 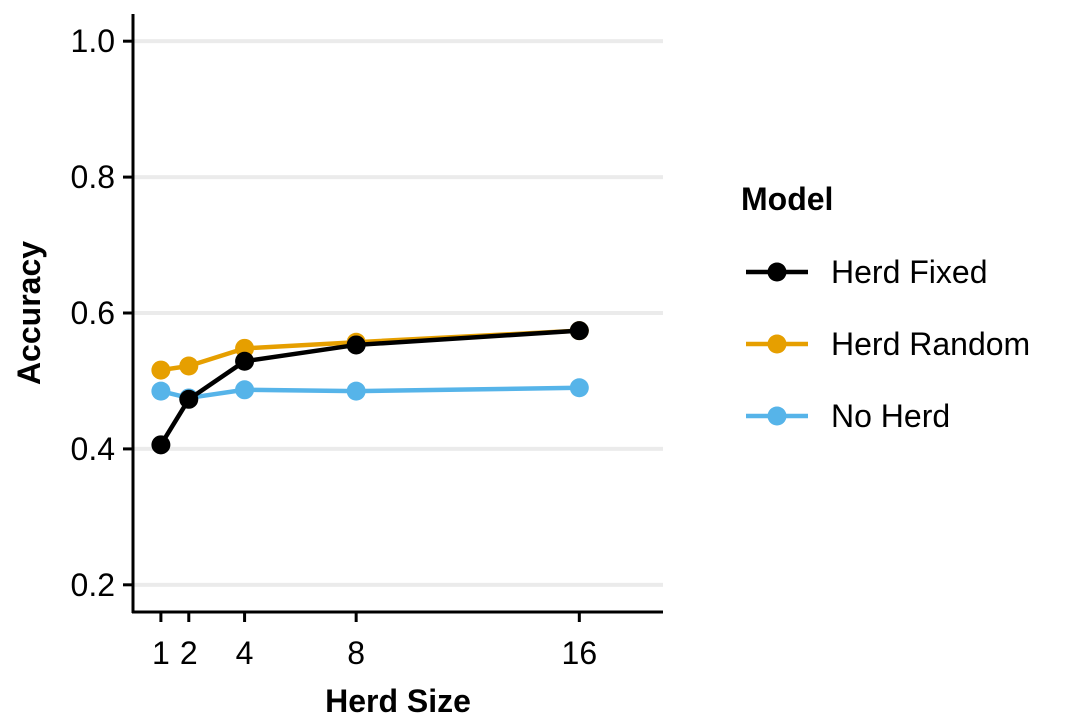 I want to click on legend-title: Model, so click(x=787, y=199).